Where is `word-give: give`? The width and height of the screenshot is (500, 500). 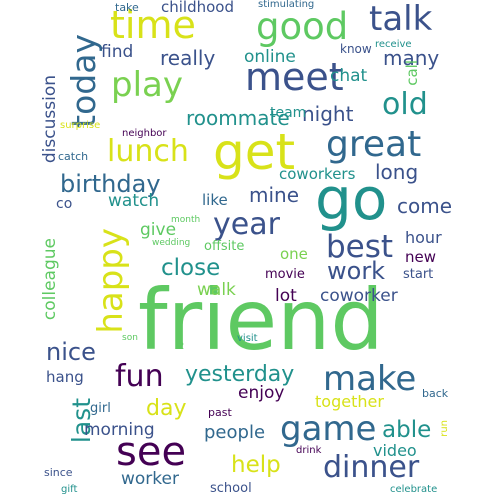 word-give: give is located at coordinates (158, 230).